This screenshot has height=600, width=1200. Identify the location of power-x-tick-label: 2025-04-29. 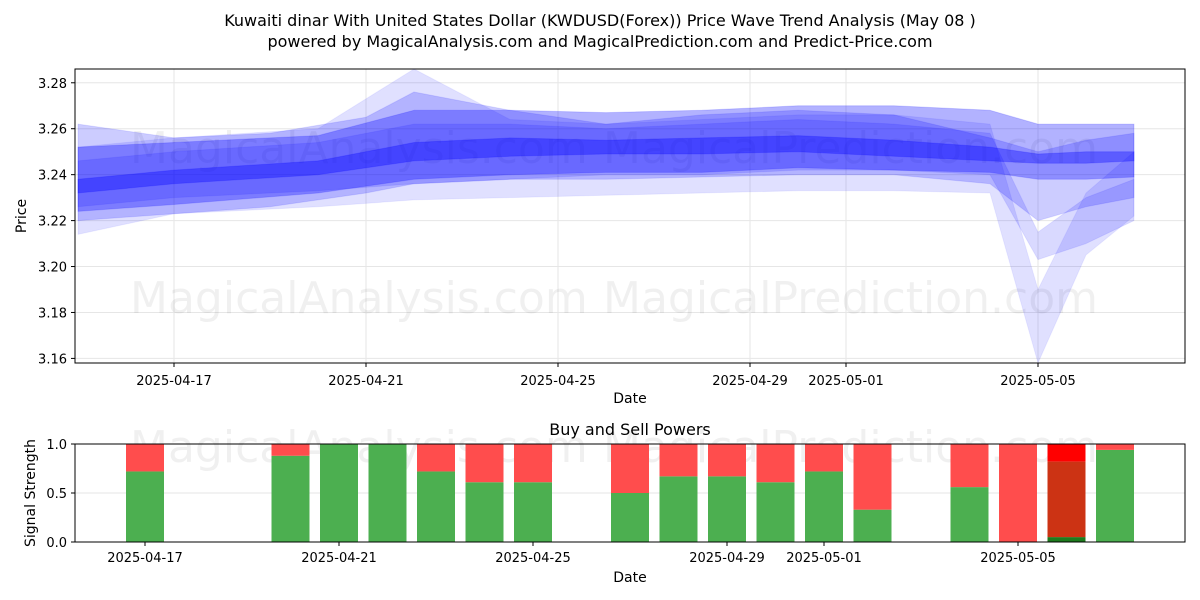
(727, 558).